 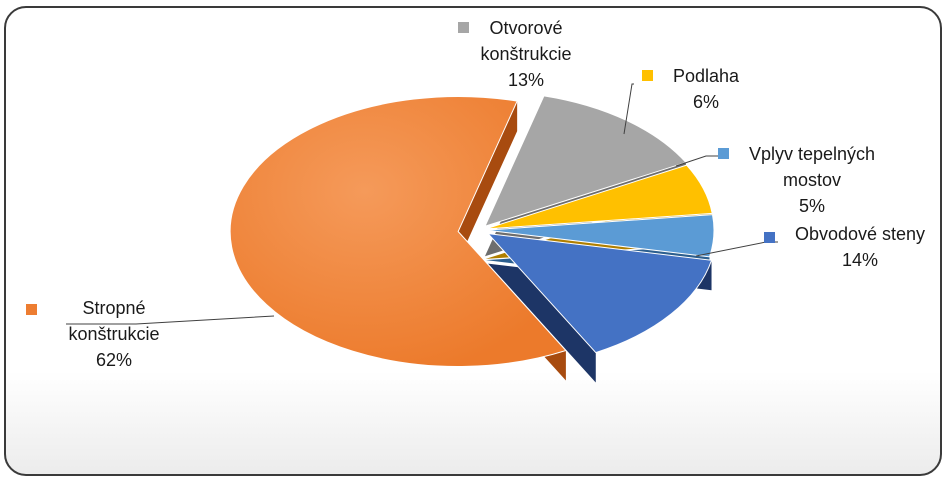 I want to click on data-label-percent-obvodove: 14%, so click(x=860, y=260).